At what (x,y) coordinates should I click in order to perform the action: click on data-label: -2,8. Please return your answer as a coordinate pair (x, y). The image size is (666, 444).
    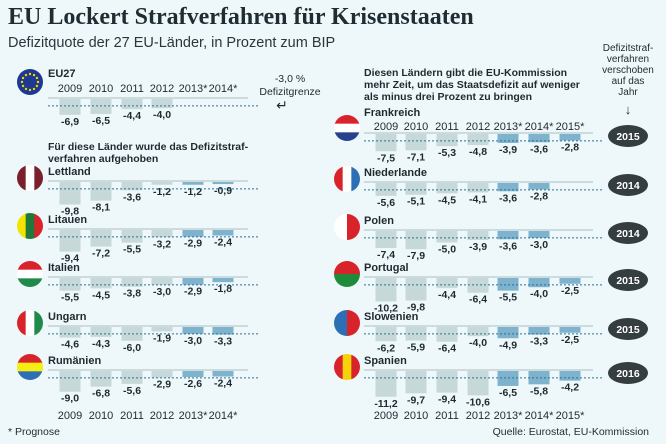
    Looking at the image, I should click on (570, 147).